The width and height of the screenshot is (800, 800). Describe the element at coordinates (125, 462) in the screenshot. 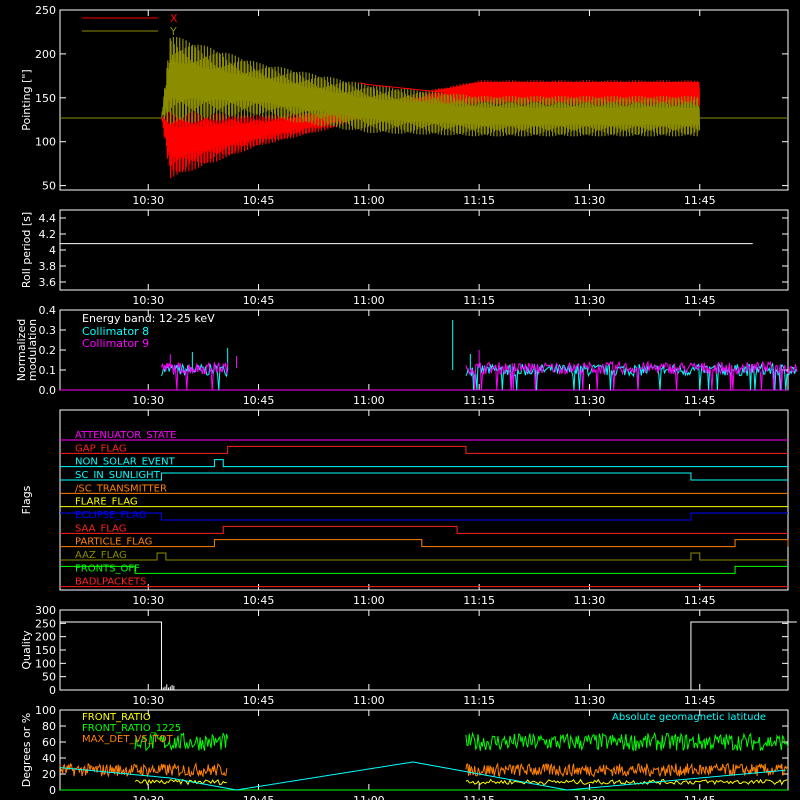

I see `flag-label-non-solar-event: NON_SOLAR_EVENT` at that location.